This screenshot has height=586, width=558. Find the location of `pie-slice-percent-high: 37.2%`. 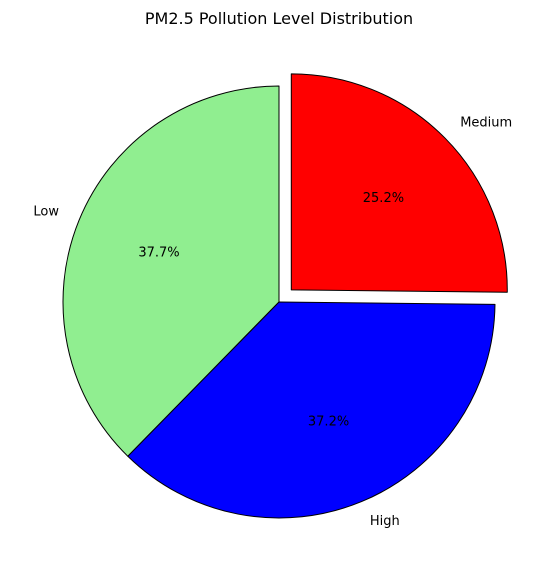

pie-slice-percent-high: 37.2% is located at coordinates (328, 421).